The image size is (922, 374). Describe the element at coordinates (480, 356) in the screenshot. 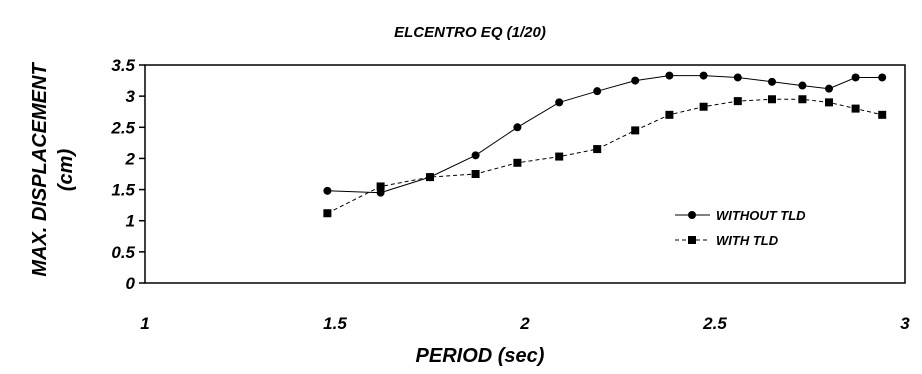

I see `x-axis-label: PERIOD (sec)` at that location.